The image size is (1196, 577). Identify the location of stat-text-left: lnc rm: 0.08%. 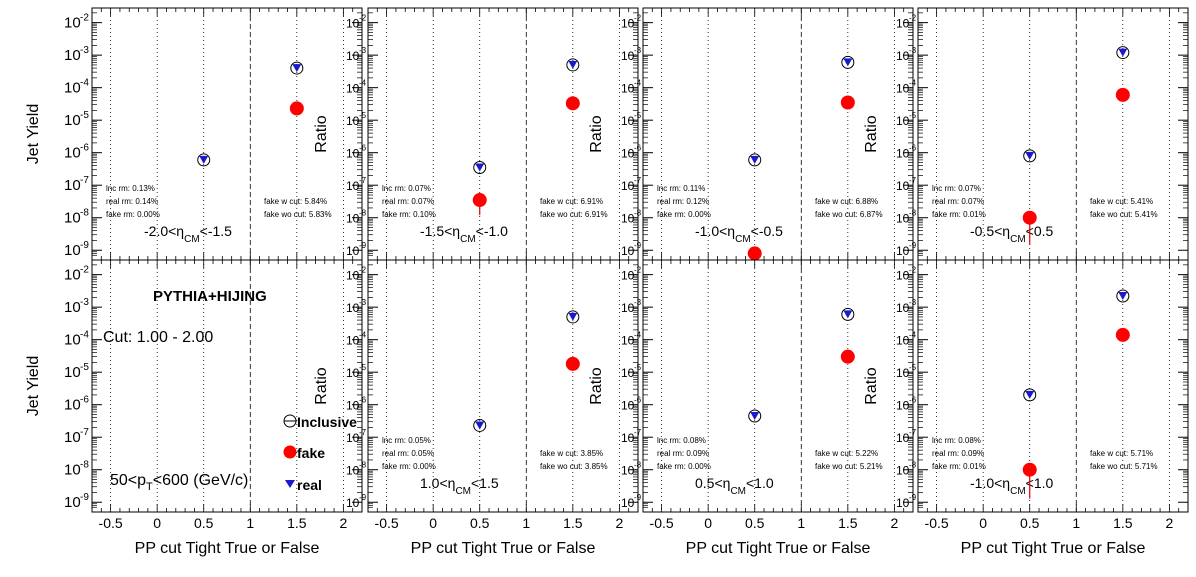
(956, 440).